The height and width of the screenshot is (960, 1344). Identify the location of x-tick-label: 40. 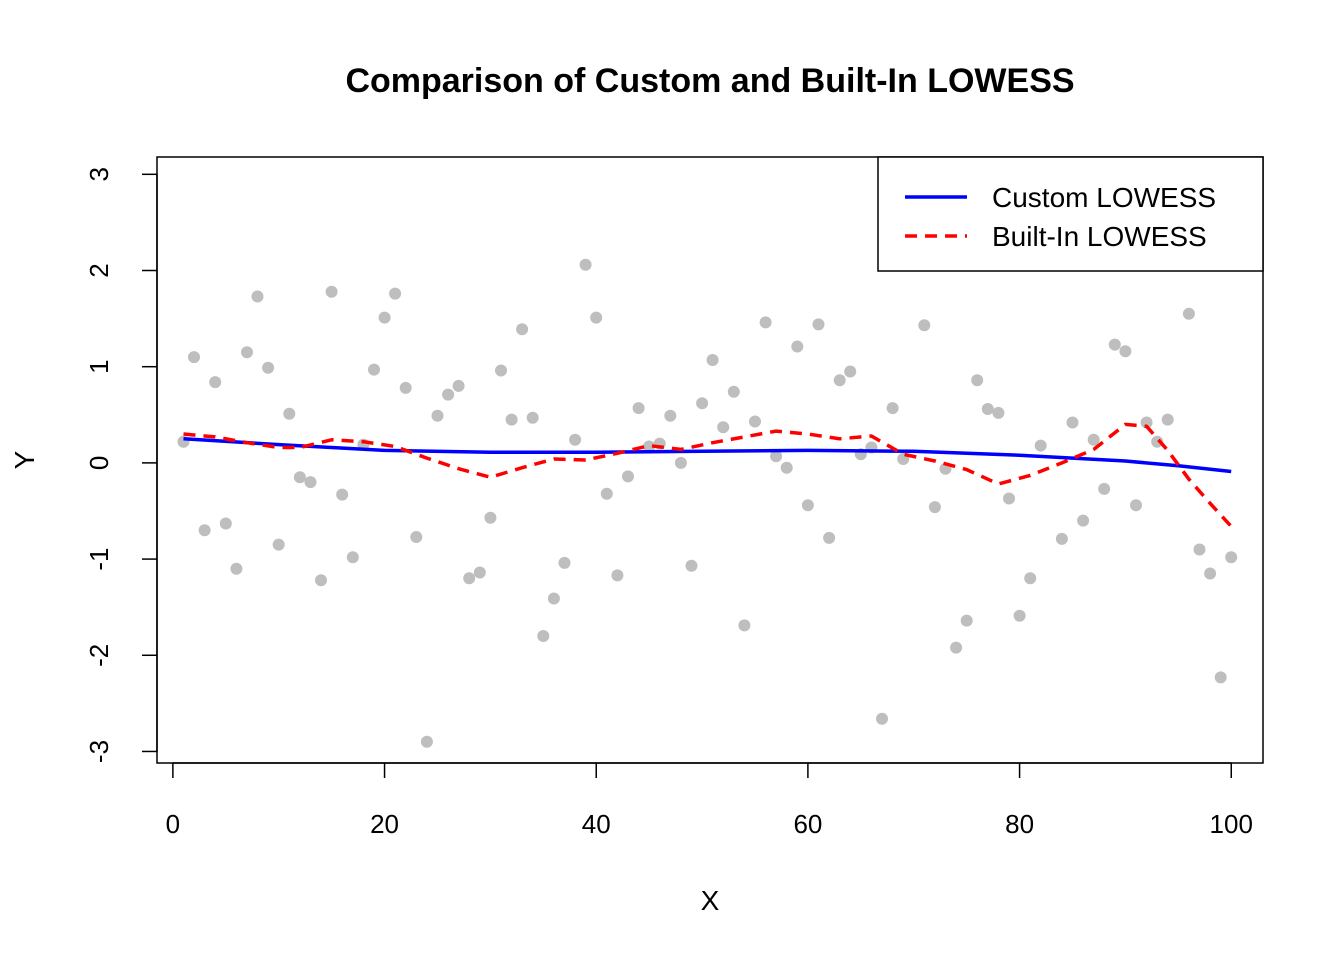
(596, 824).